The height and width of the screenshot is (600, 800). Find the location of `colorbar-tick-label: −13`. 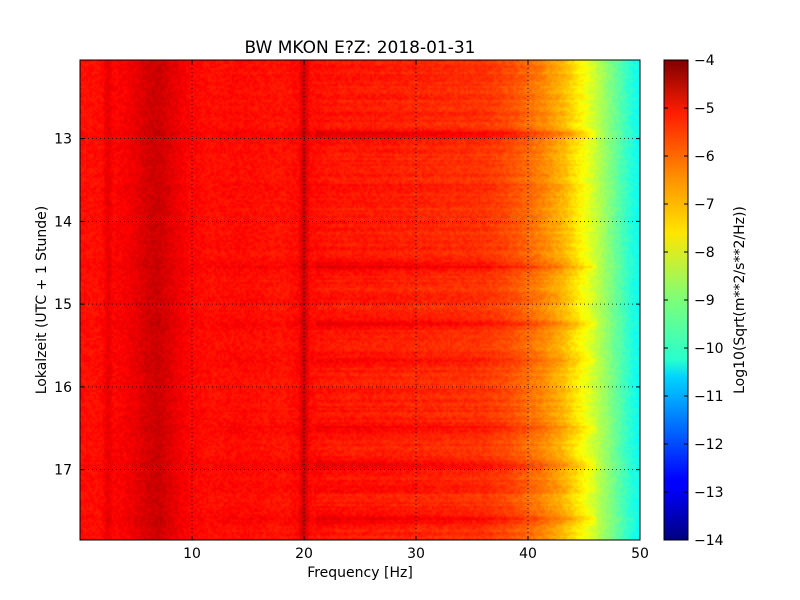

colorbar-tick-label: −13 is located at coordinates (709, 493).